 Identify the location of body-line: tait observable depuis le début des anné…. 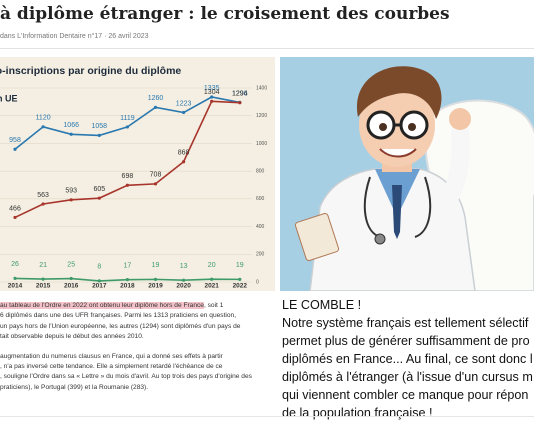
(72, 337).